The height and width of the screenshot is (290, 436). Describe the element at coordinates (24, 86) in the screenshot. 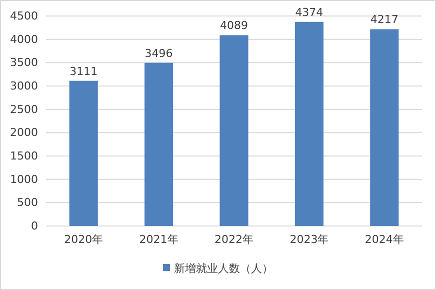

I see `y-tick-label: 3000` at that location.